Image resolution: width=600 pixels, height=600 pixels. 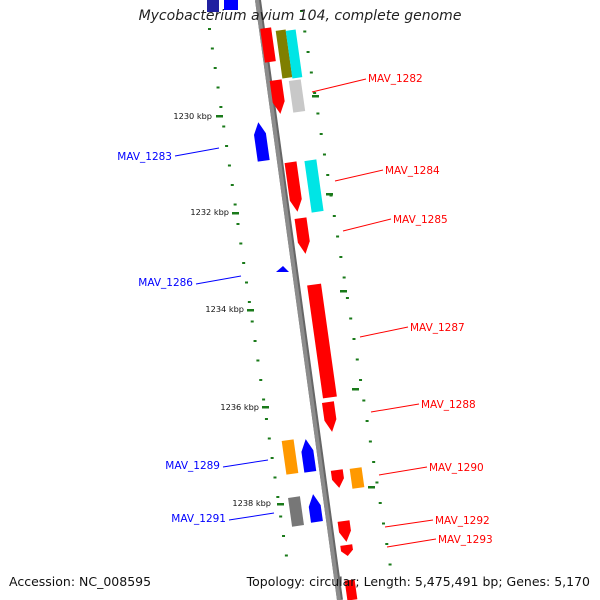 What do you see at coordinates (165, 283) in the screenshot?
I see `gene-label-reverse: MAV_1286` at bounding box center [165, 283].